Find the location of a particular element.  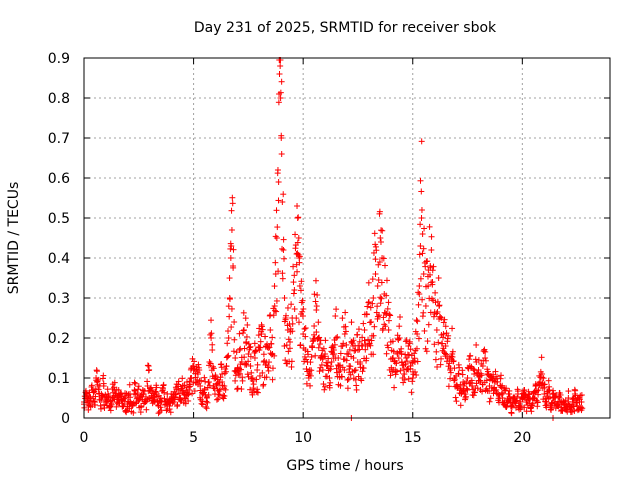

x-tick-label: 20 is located at coordinates (522, 438).